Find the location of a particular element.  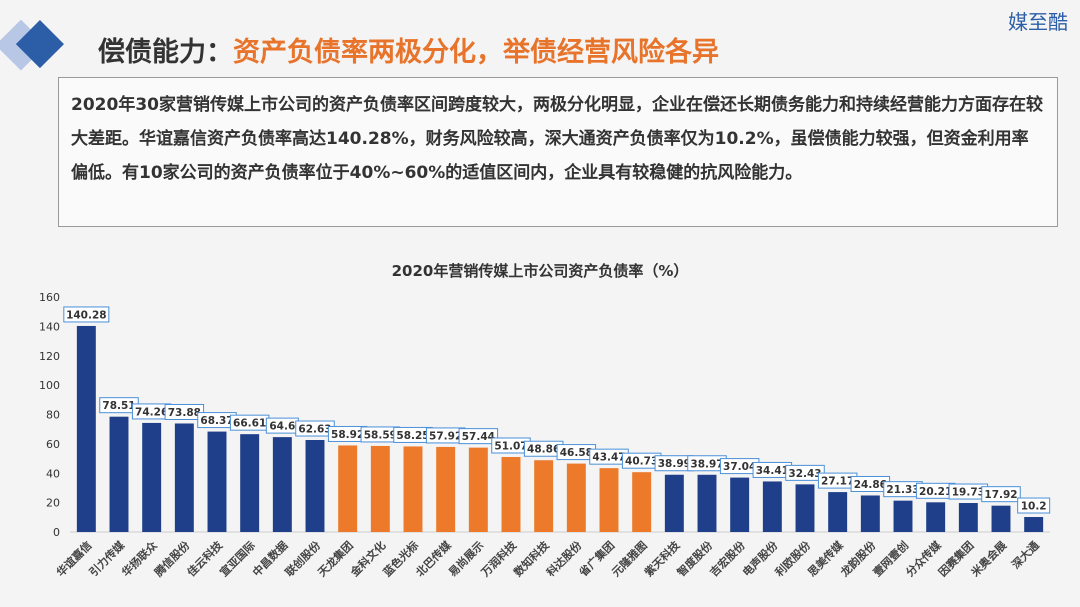

data-label: 140.28 is located at coordinates (86, 315).